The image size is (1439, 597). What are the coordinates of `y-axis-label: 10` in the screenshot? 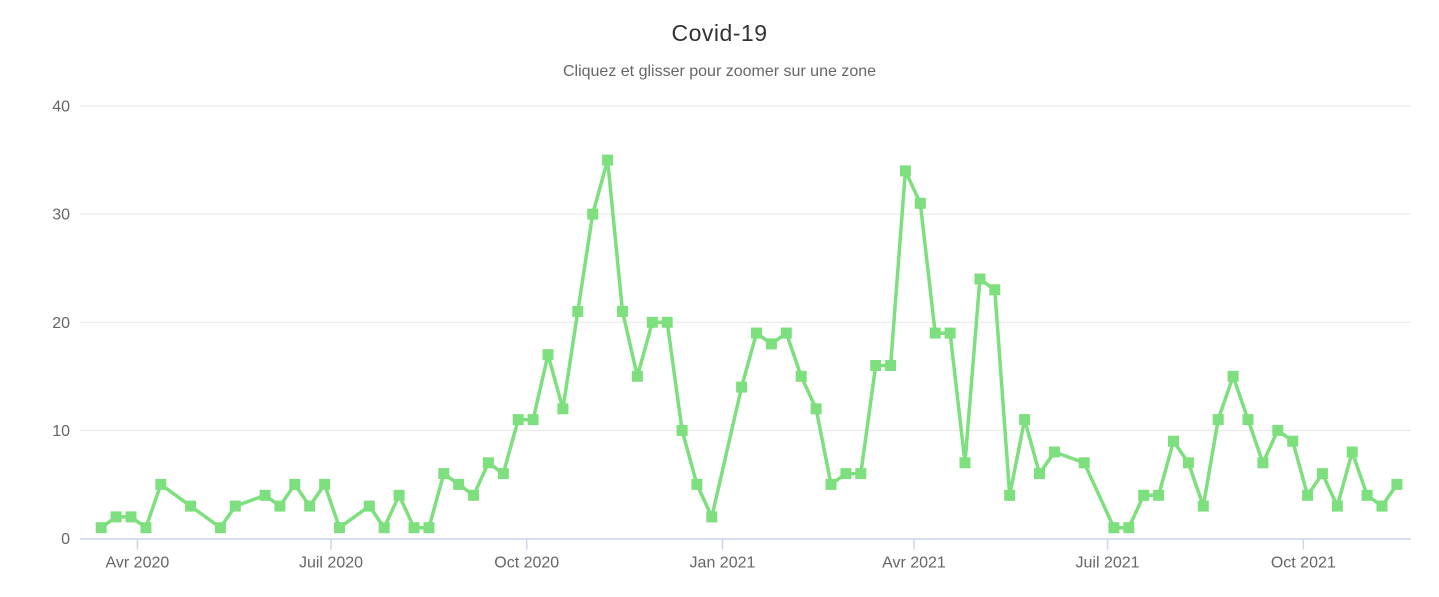 It's located at (61, 431).